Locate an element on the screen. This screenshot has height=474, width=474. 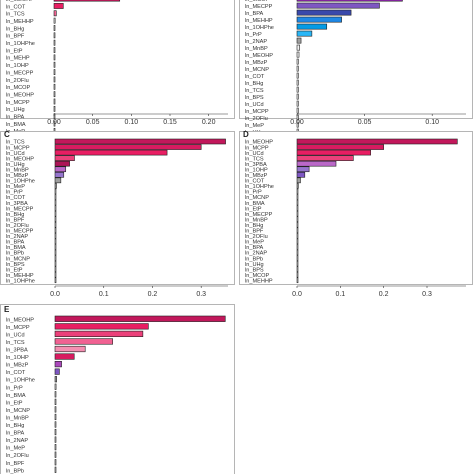
category-label: ln_MnBP is located at coordinates (256, 220).